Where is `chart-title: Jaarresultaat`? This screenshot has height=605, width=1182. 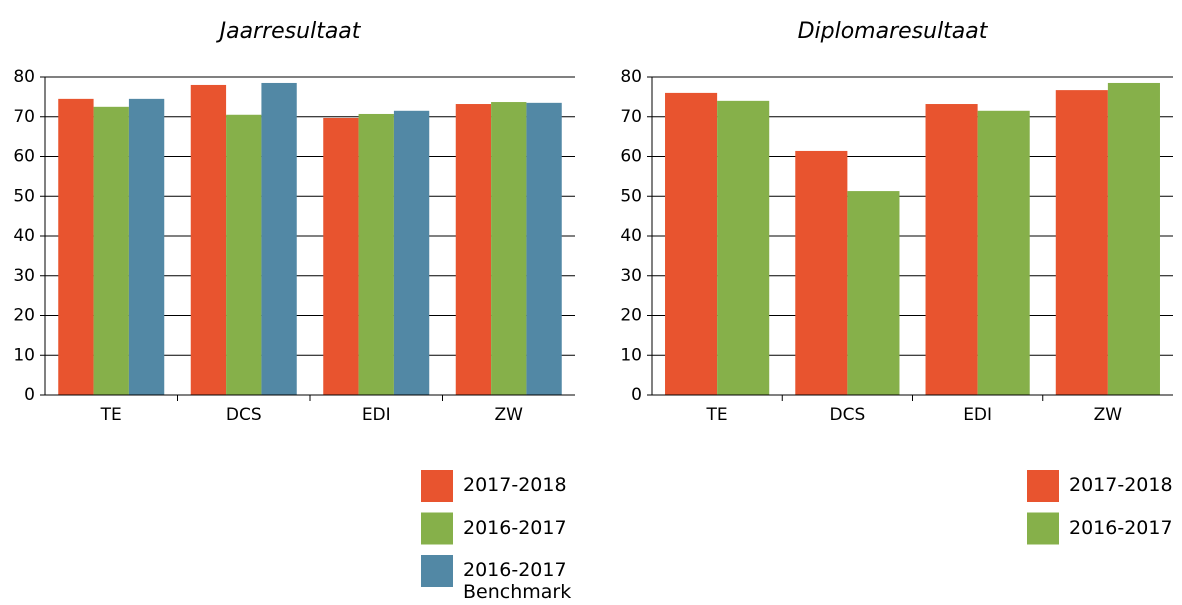
chart-title: Jaarresultaat is located at coordinates (289, 31).